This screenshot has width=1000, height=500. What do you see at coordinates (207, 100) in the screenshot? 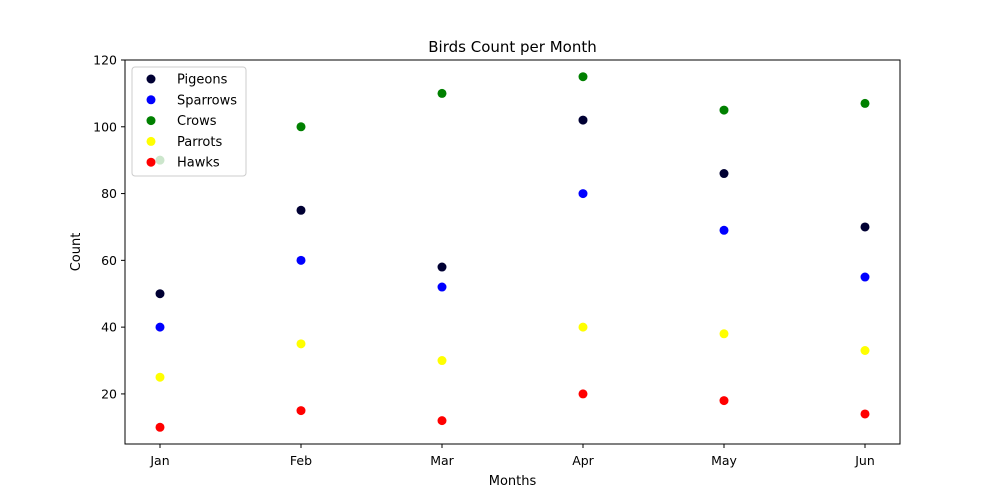
I see `legend-label: Sparrows` at bounding box center [207, 100].